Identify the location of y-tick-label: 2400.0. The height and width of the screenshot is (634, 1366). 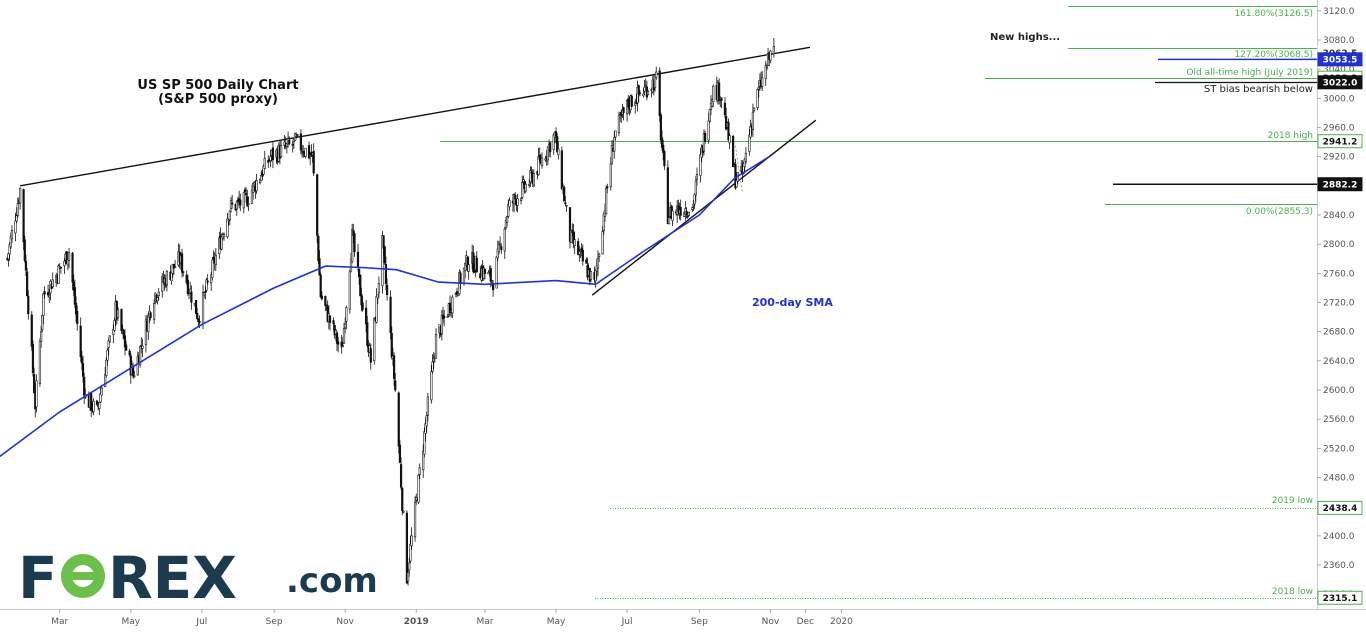
(1339, 537).